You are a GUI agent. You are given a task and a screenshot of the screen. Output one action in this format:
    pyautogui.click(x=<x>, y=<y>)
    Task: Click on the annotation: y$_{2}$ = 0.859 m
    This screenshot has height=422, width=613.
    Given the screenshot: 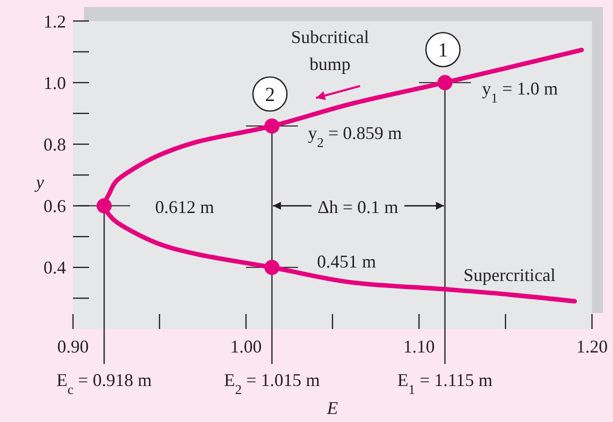 What is the action you would take?
    pyautogui.click(x=355, y=136)
    